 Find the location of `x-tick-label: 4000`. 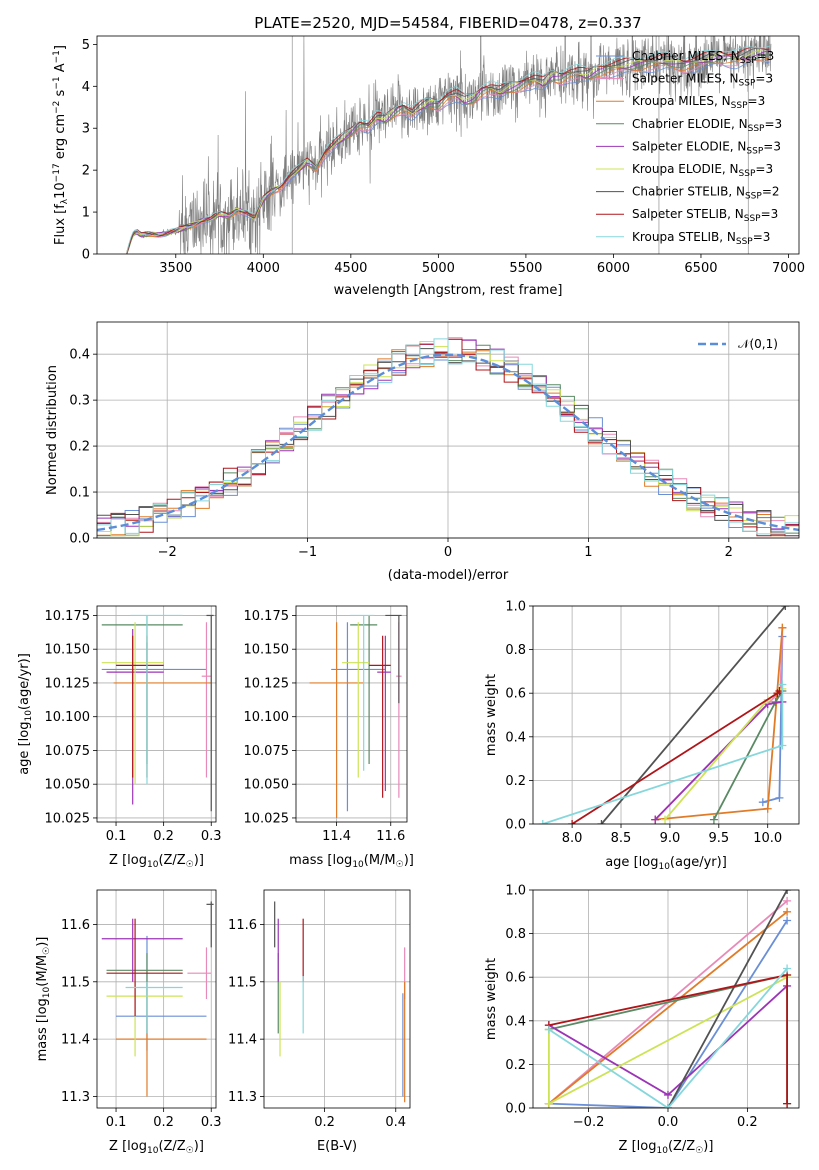

x-tick-label: 4000 is located at coordinates (263, 268).